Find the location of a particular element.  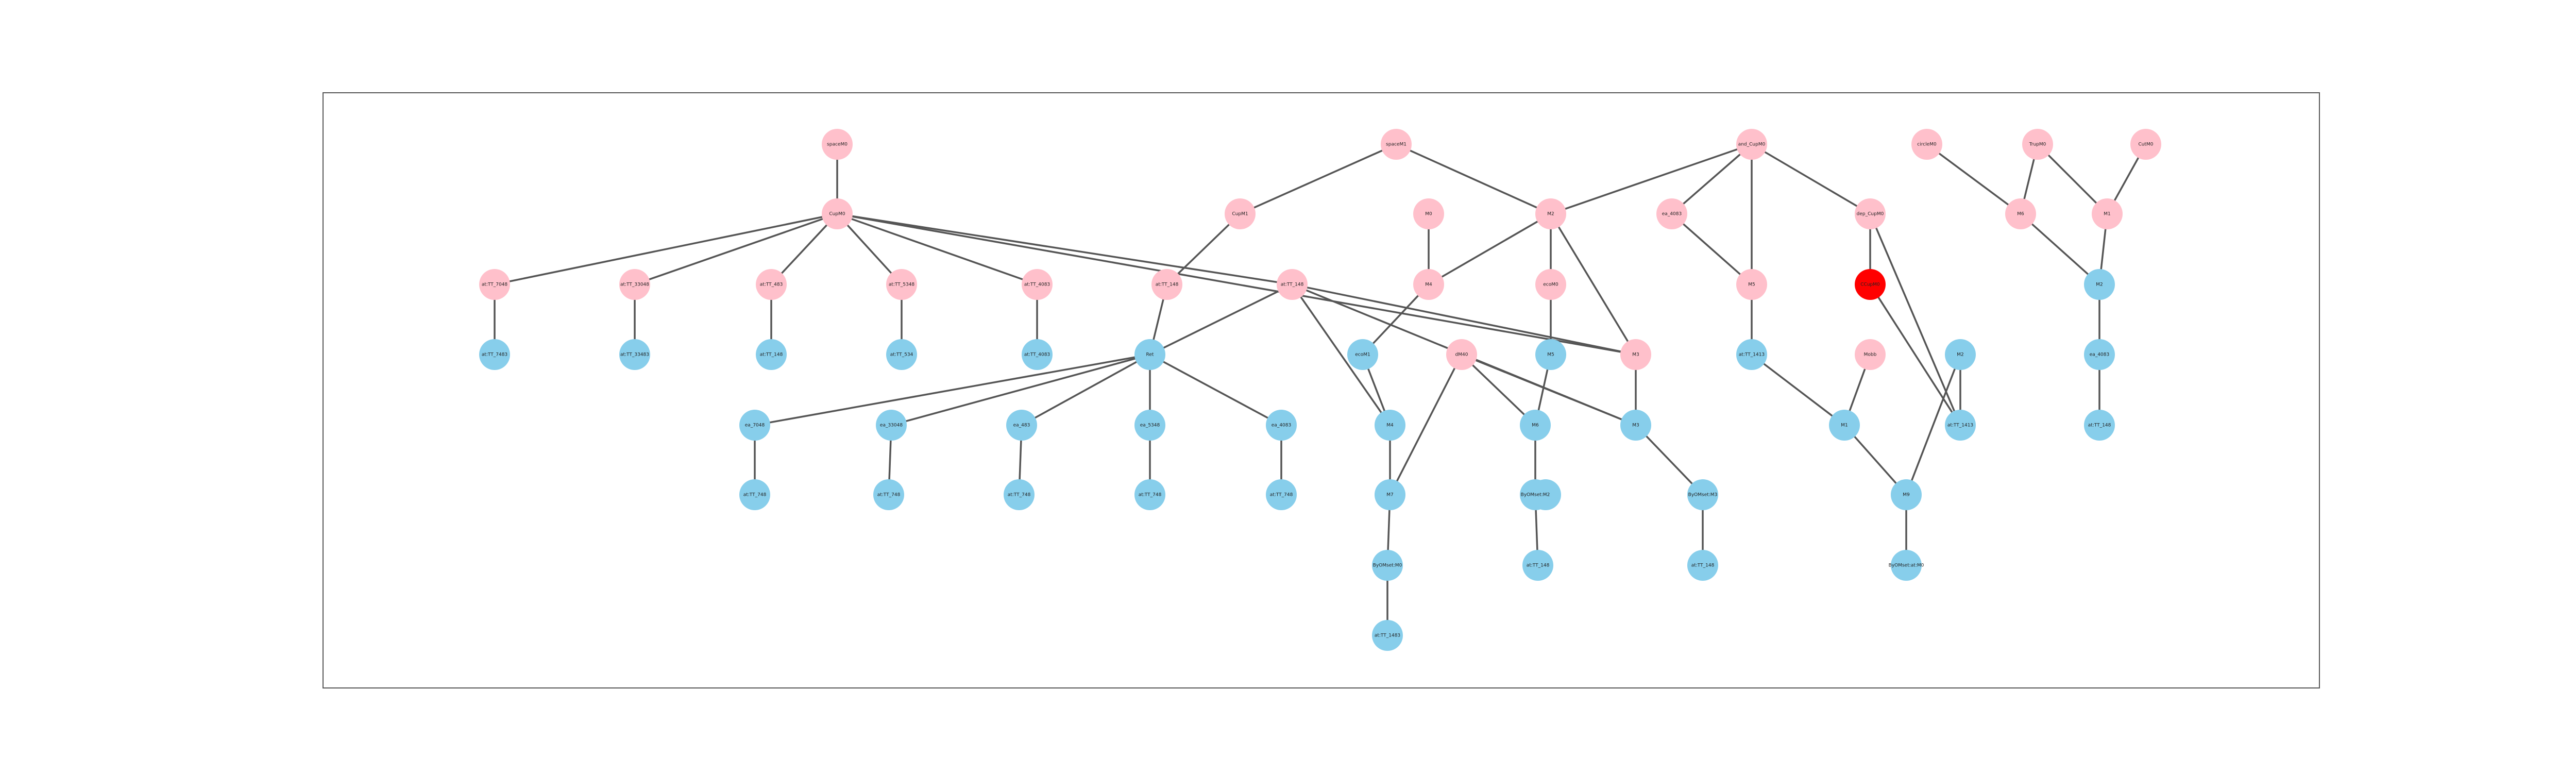

node-n1: CupM0 is located at coordinates (837, 213).